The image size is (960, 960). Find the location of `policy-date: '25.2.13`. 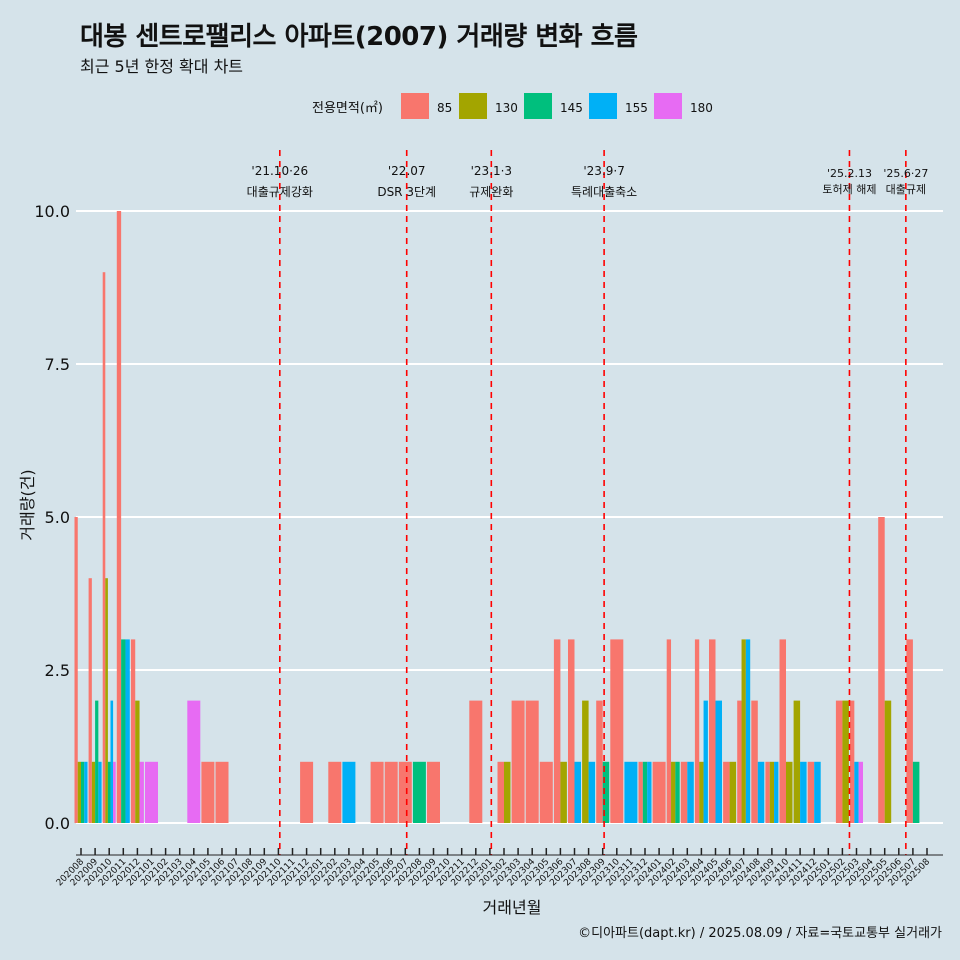

policy-date: '25.2.13 is located at coordinates (849, 173).